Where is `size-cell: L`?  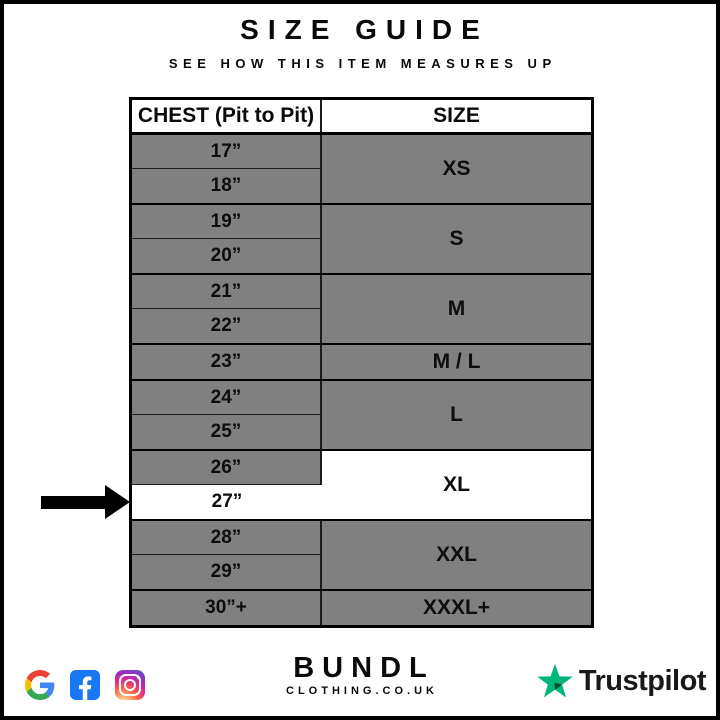
size-cell: L is located at coordinates (456, 415).